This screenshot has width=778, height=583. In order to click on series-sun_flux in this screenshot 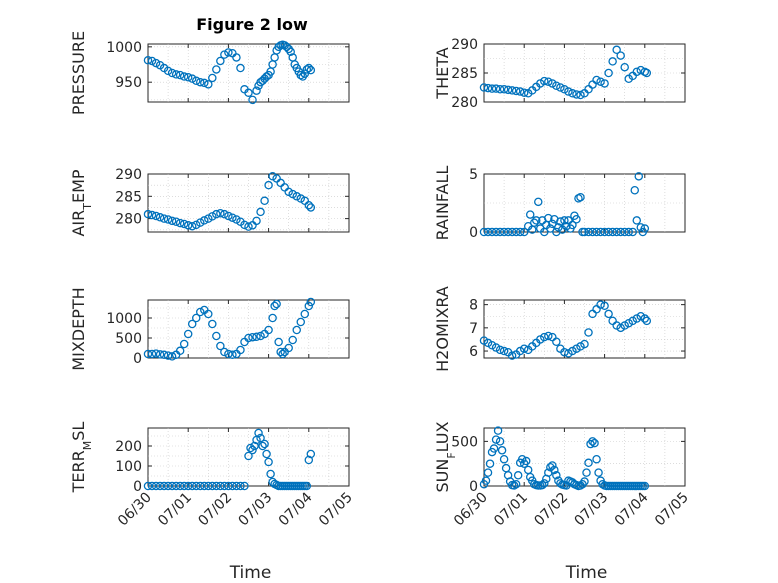, I will do `click(564, 458)`.